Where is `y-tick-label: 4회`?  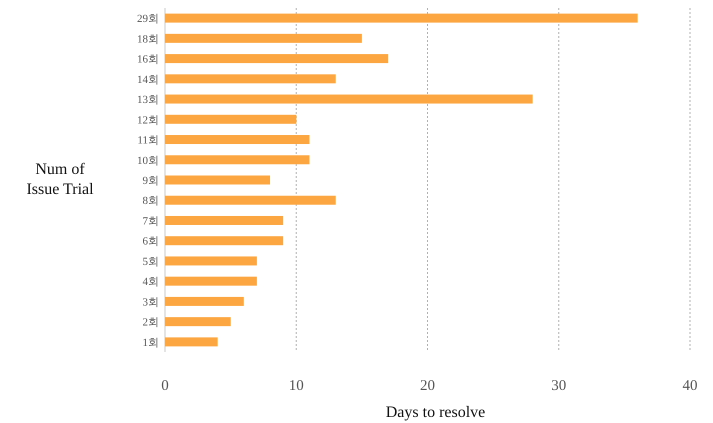 y-tick-label: 4회 is located at coordinates (150, 282).